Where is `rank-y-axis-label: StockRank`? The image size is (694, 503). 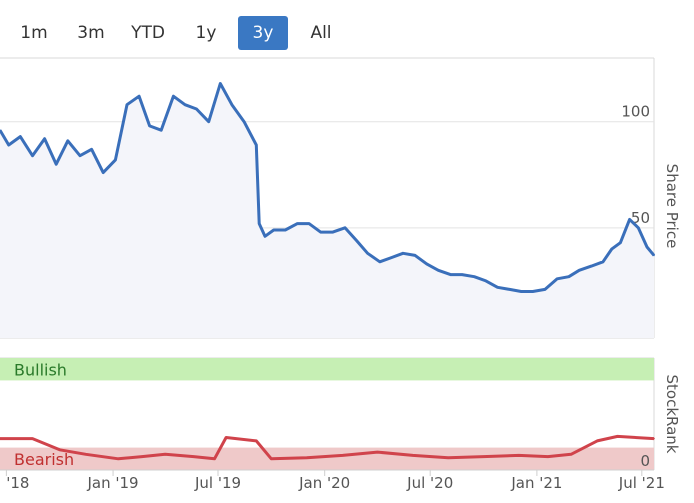 rank-y-axis-label: StockRank is located at coordinates (672, 414).